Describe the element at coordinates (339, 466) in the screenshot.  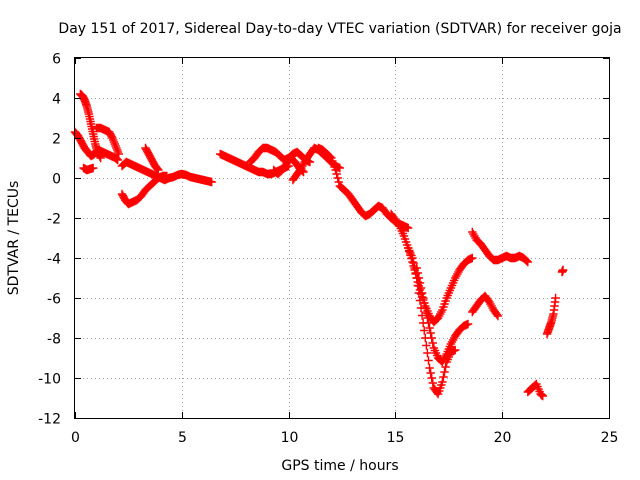
I see `x-axis-label: GPS time / hours` at that location.